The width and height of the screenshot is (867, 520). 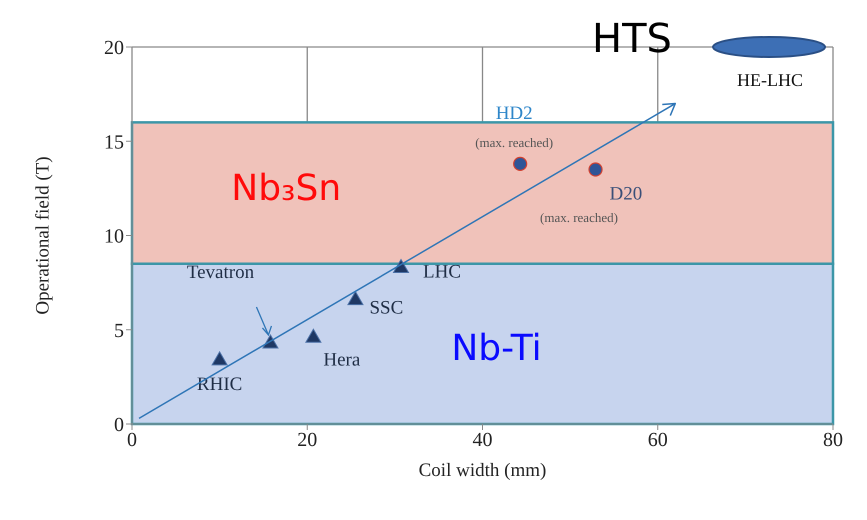 What do you see at coordinates (307, 440) in the screenshot?
I see `x-tick-label: 20` at bounding box center [307, 440].